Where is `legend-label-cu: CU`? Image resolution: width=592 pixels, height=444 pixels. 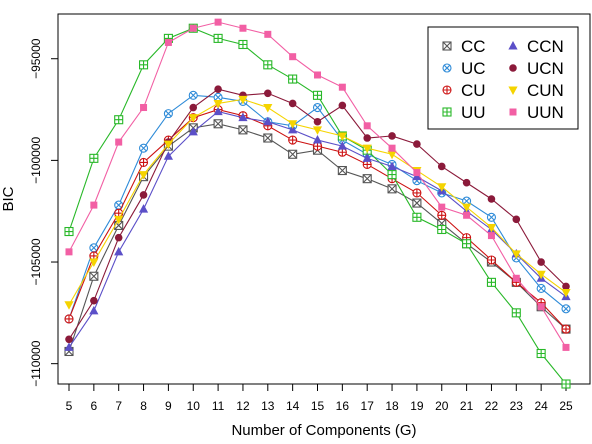 legend-label-cu: CU is located at coordinates (473, 90).